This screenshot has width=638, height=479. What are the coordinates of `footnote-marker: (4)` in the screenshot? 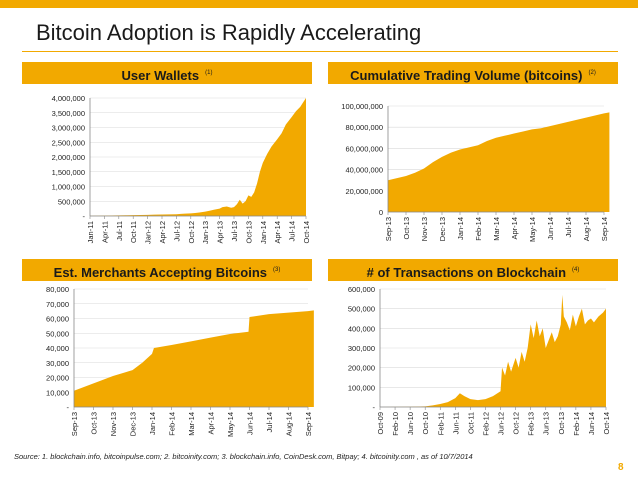 It's located at (576, 270).